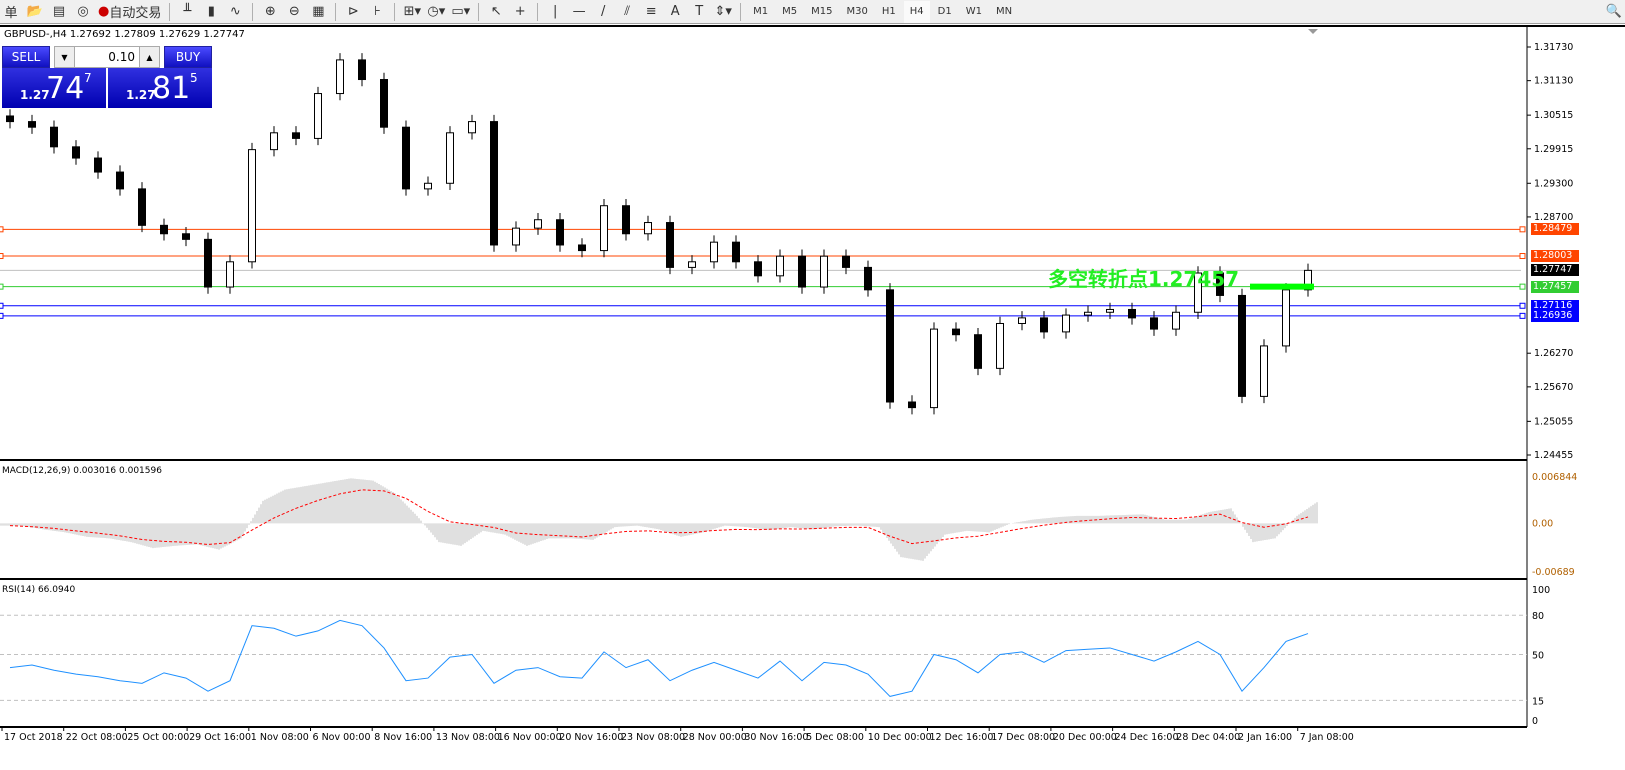 The height and width of the screenshot is (770, 1625). I want to click on price-level-label: 1.28003, so click(1555, 256).